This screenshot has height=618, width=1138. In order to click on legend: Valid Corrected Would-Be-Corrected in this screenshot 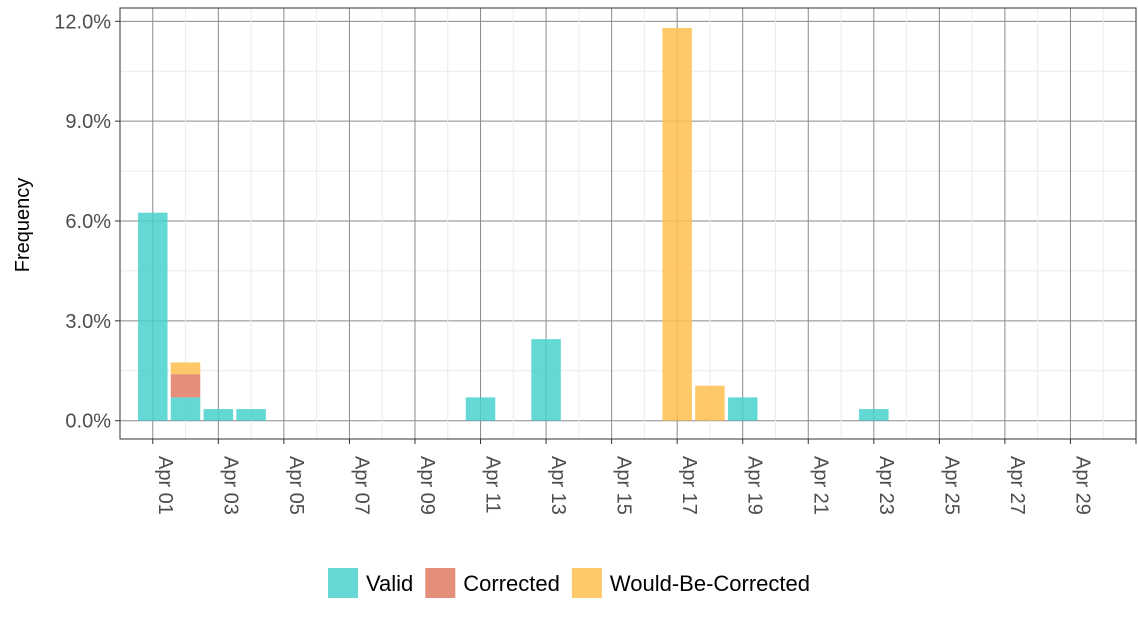, I will do `click(568, 583)`.